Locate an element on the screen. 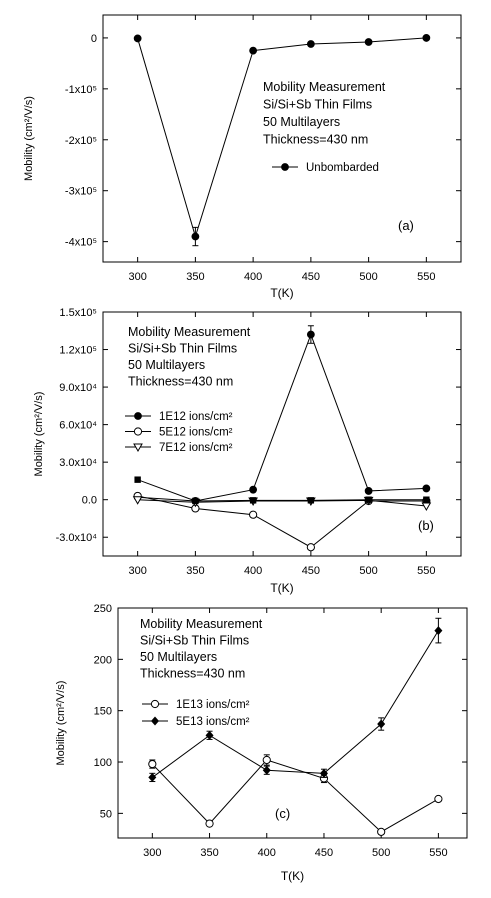  legend-entry: 1E13 ions/cm² is located at coordinates (196, 705).